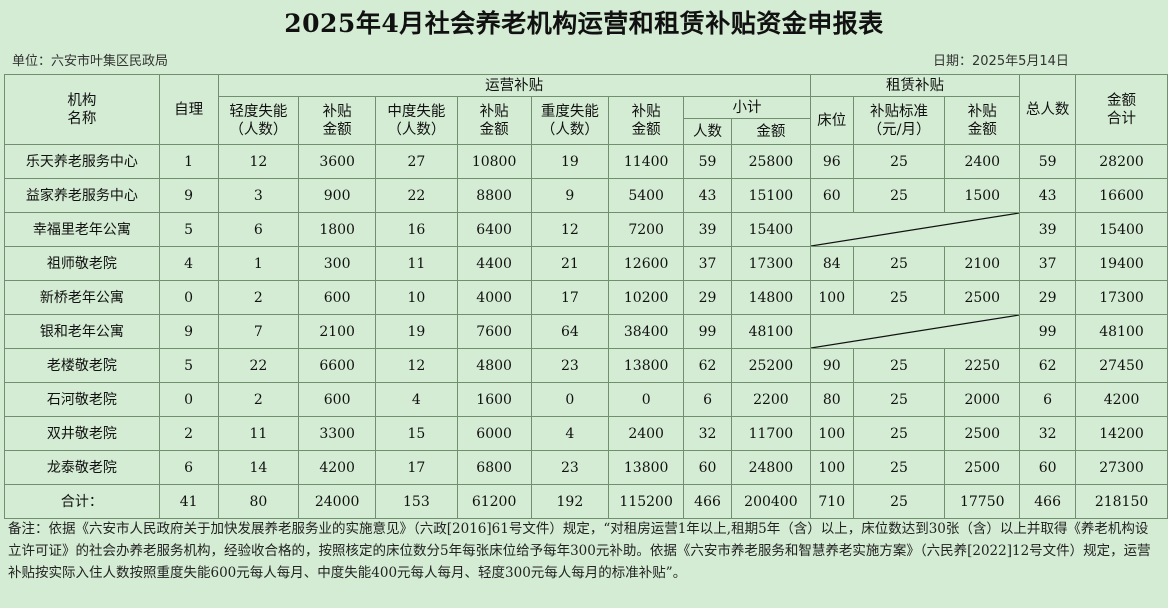 Image resolution: width=1168 pixels, height=608 pixels. What do you see at coordinates (82, 501) in the screenshot?
I see `cell-name: 合计：` at bounding box center [82, 501].